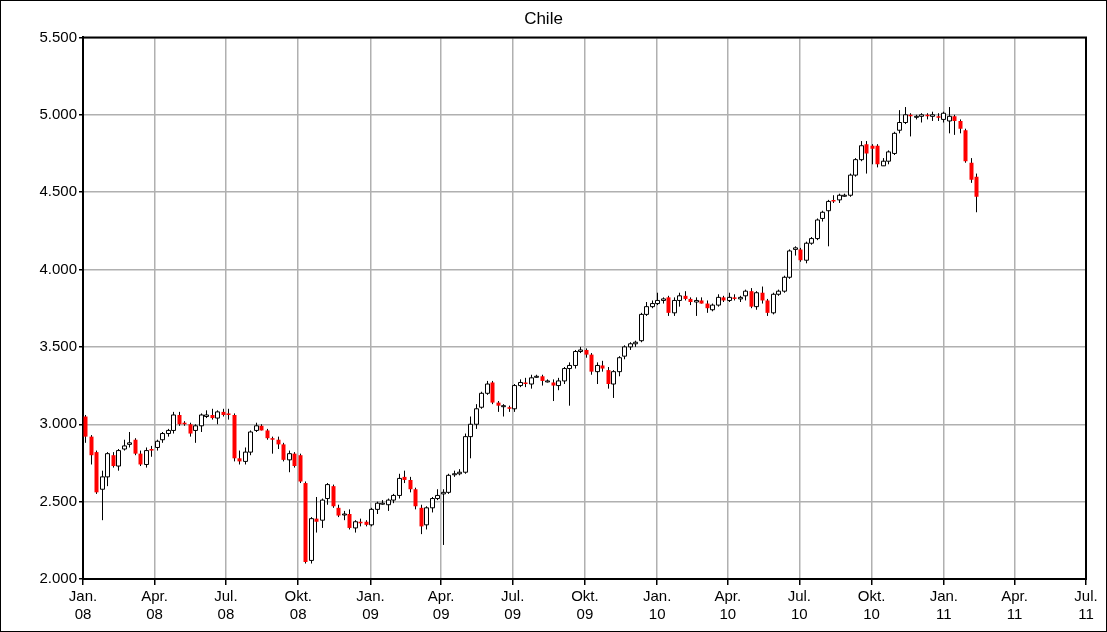  What do you see at coordinates (298, 605) in the screenshot?
I see `x-tick-label: Okt. 08` at bounding box center [298, 605].